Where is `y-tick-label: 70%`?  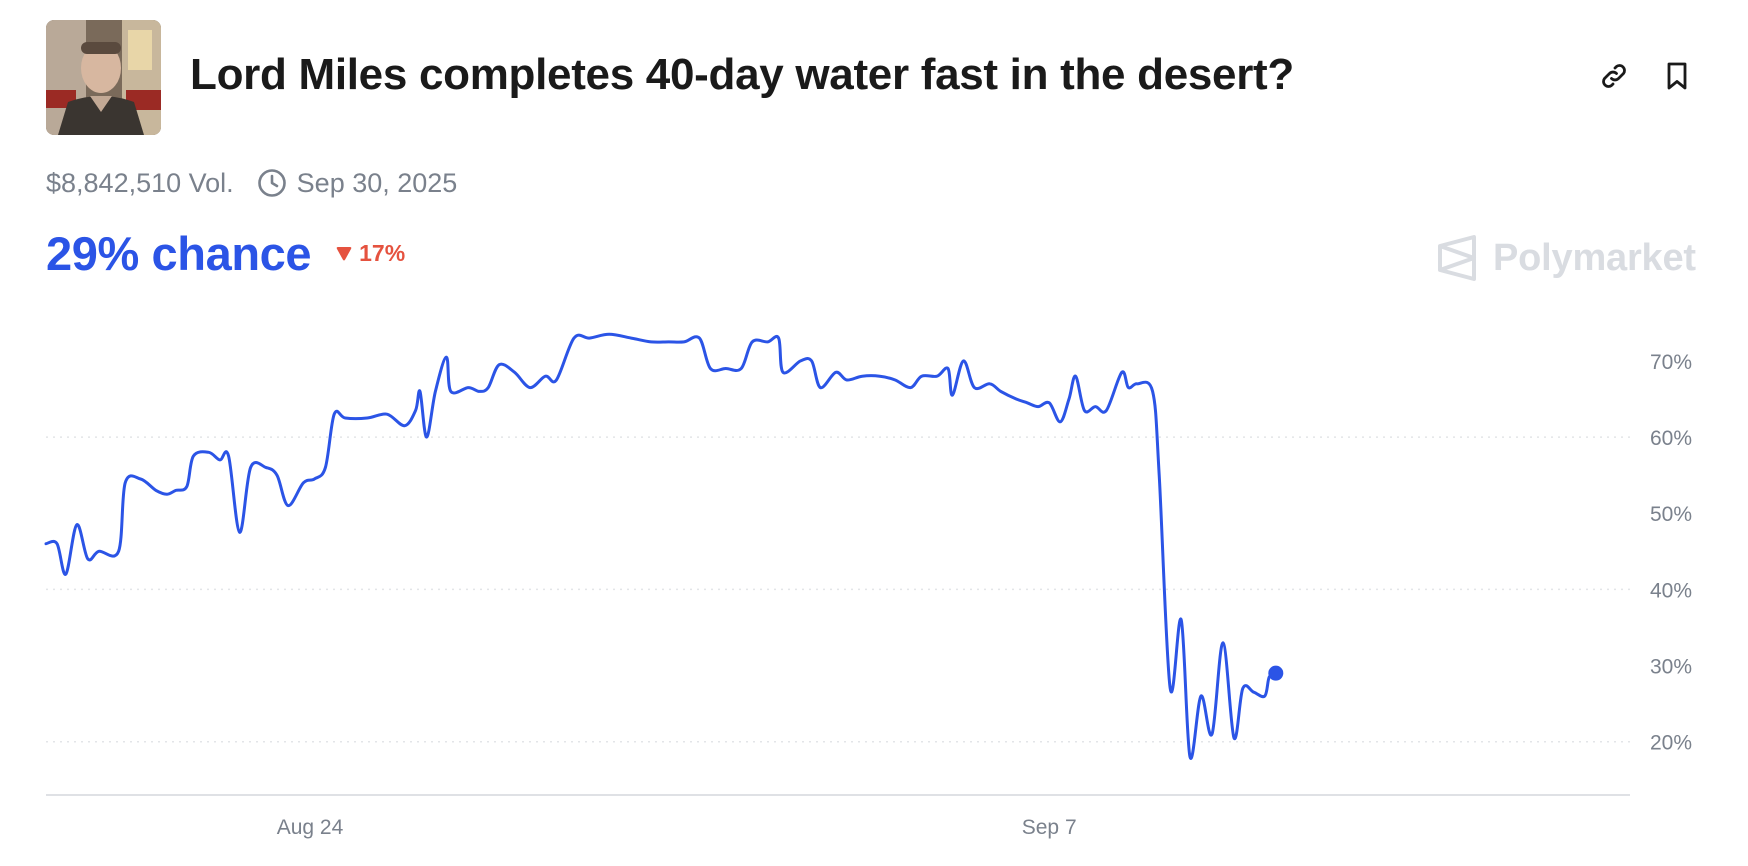
y-tick-label: 70% is located at coordinates (1671, 362).